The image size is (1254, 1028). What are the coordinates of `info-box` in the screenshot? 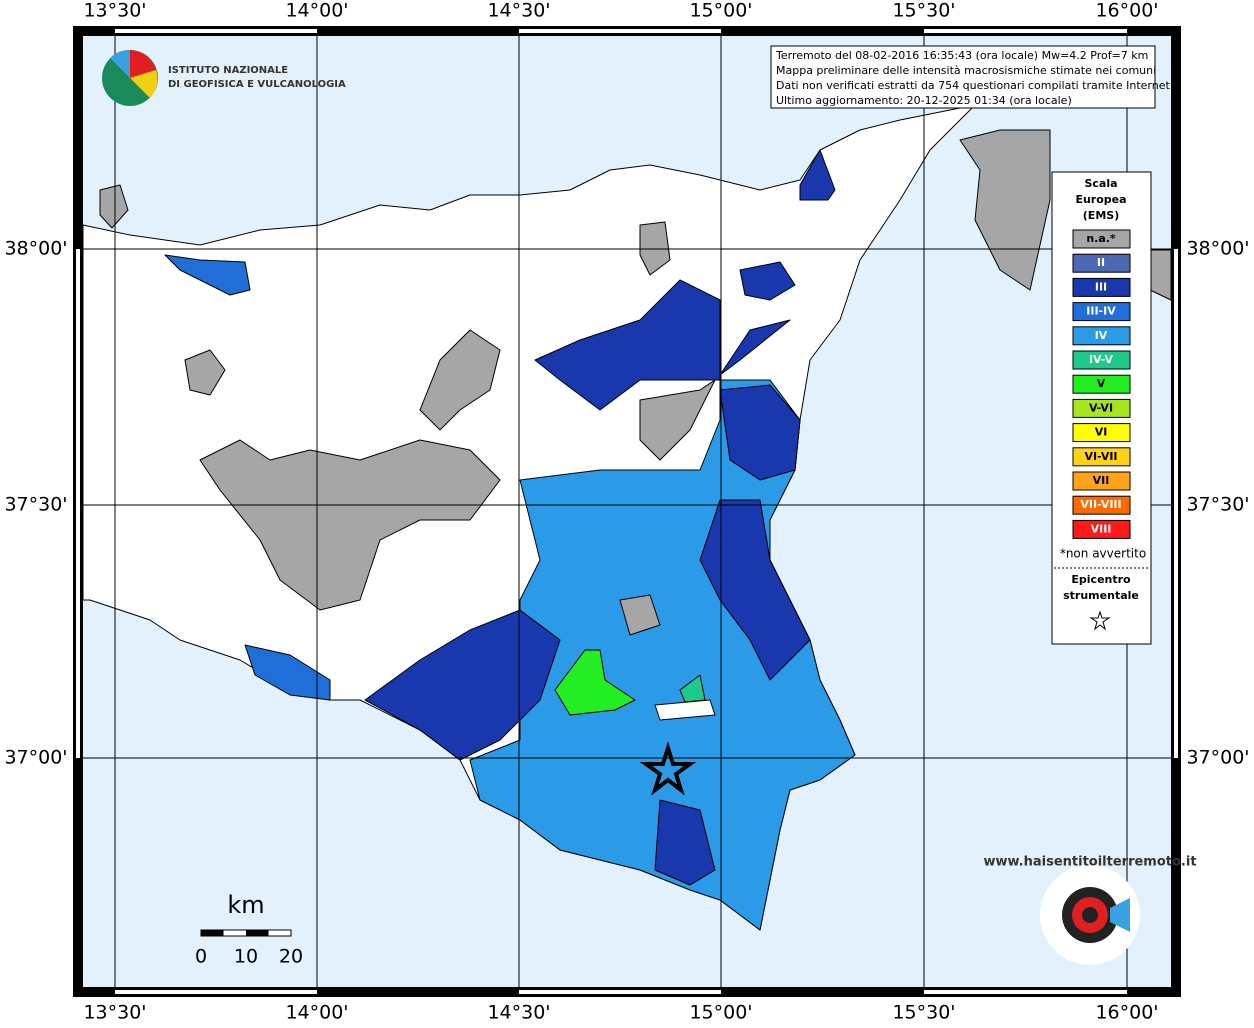 It's located at (963, 77).